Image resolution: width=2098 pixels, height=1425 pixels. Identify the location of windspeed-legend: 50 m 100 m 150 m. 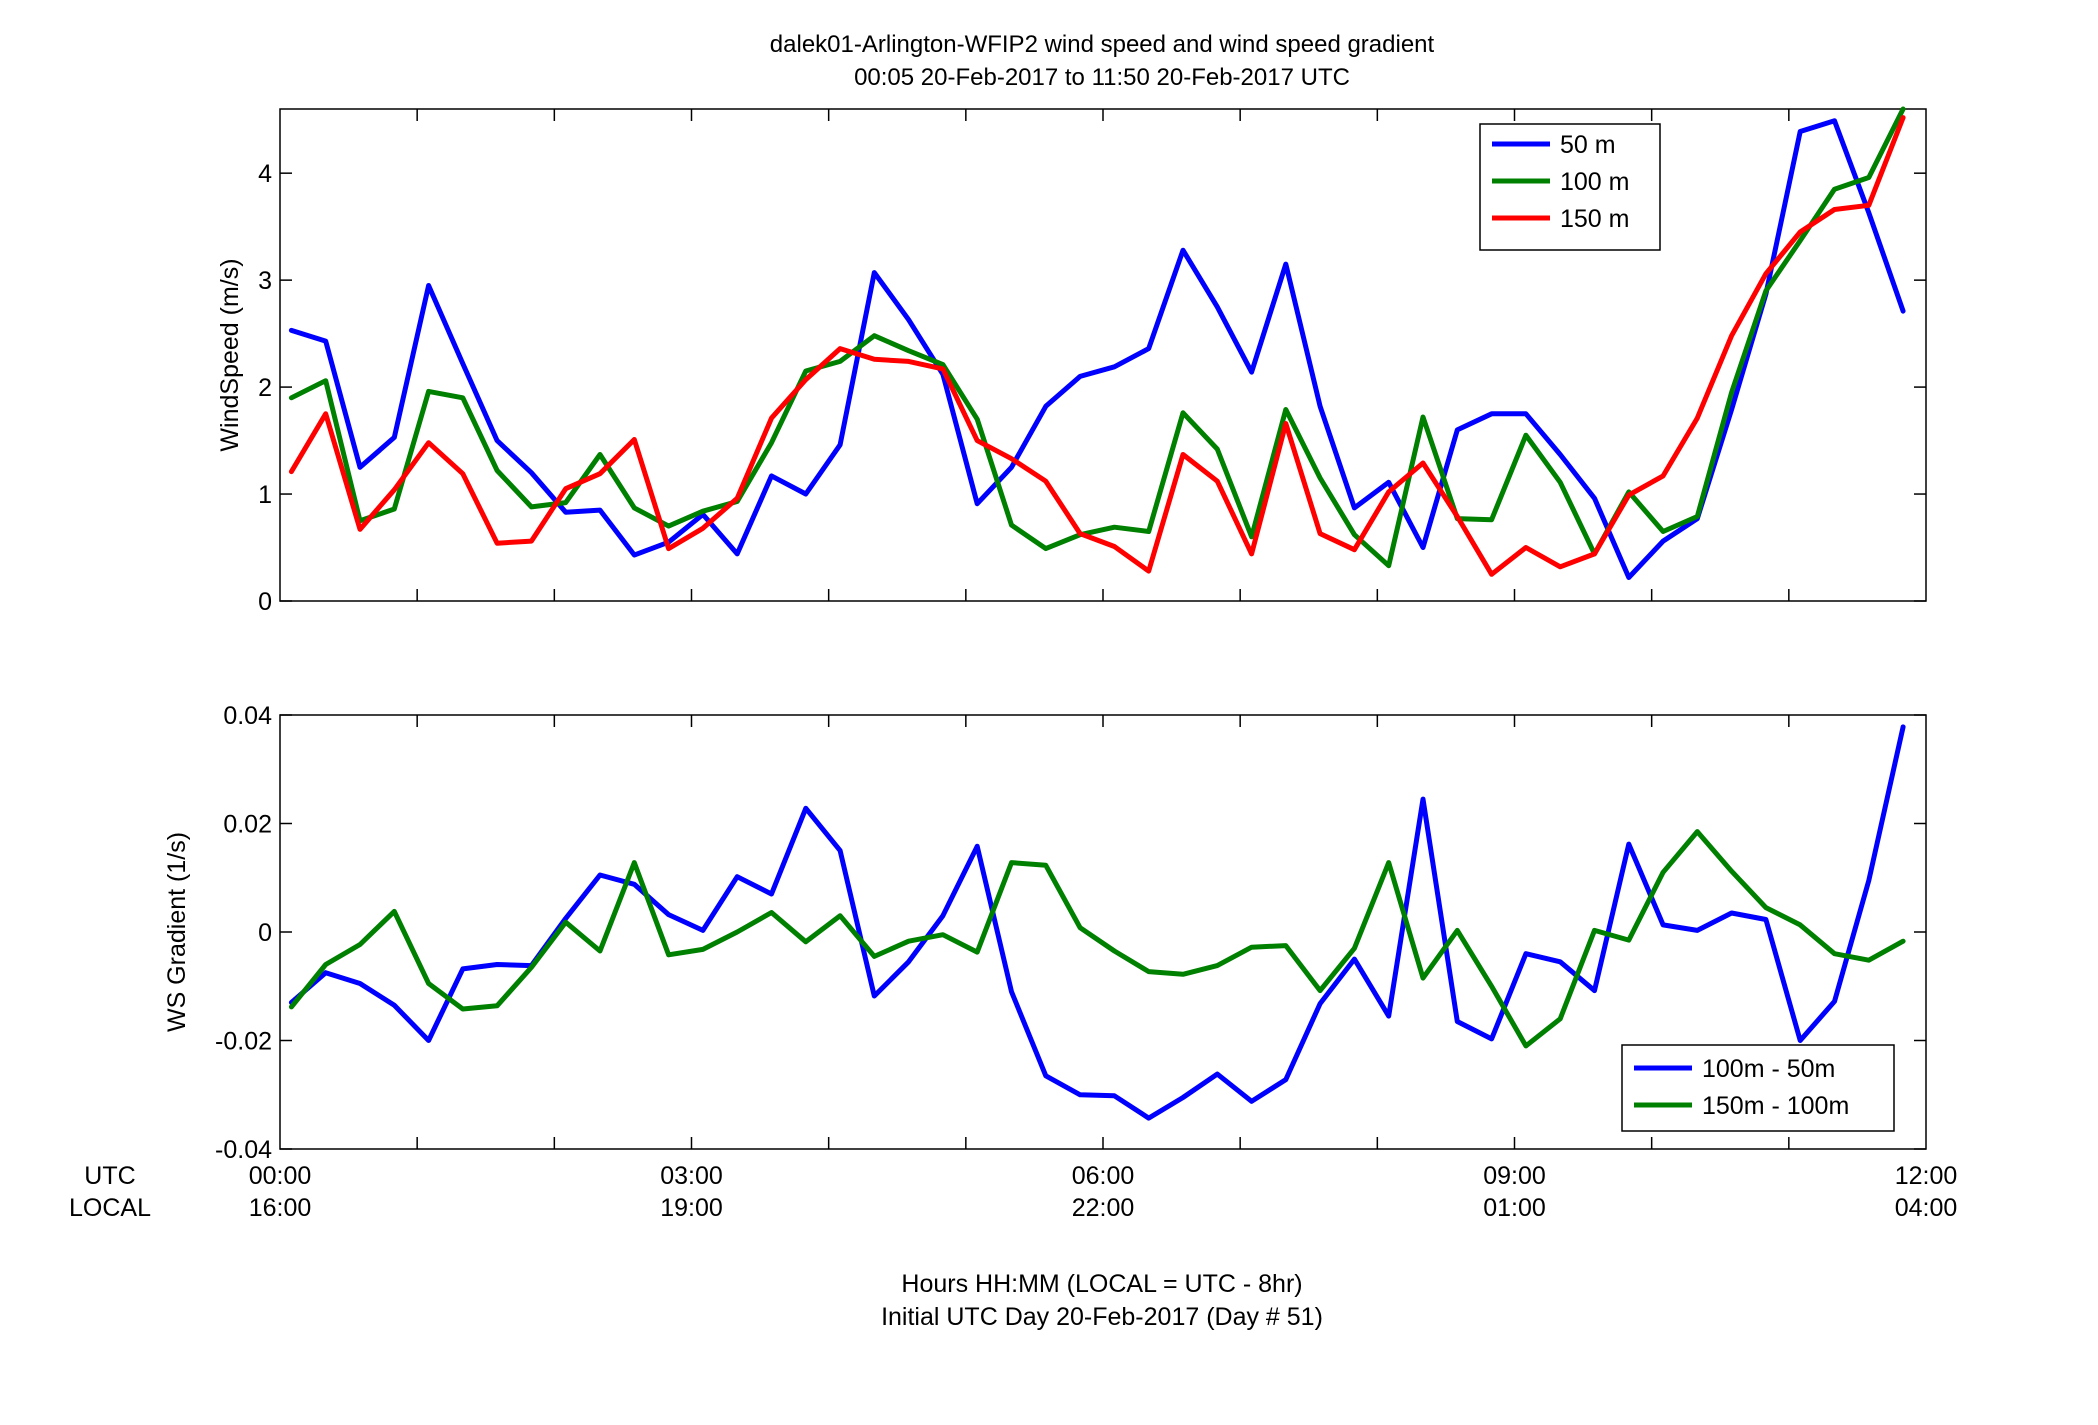
(1570, 187).